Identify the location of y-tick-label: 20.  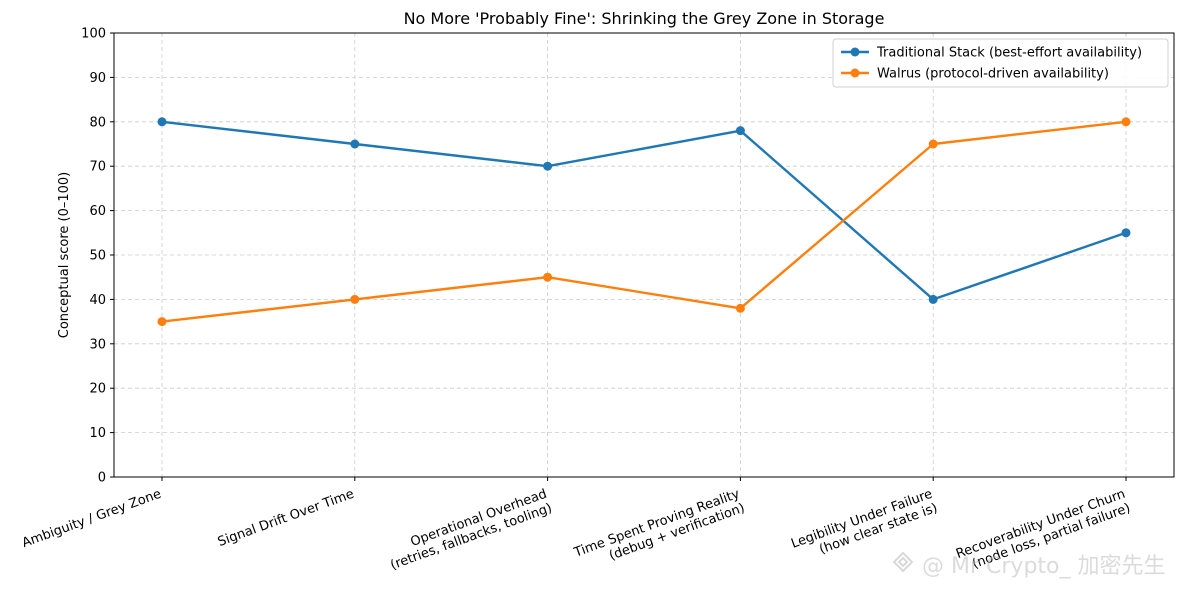
(97, 389).